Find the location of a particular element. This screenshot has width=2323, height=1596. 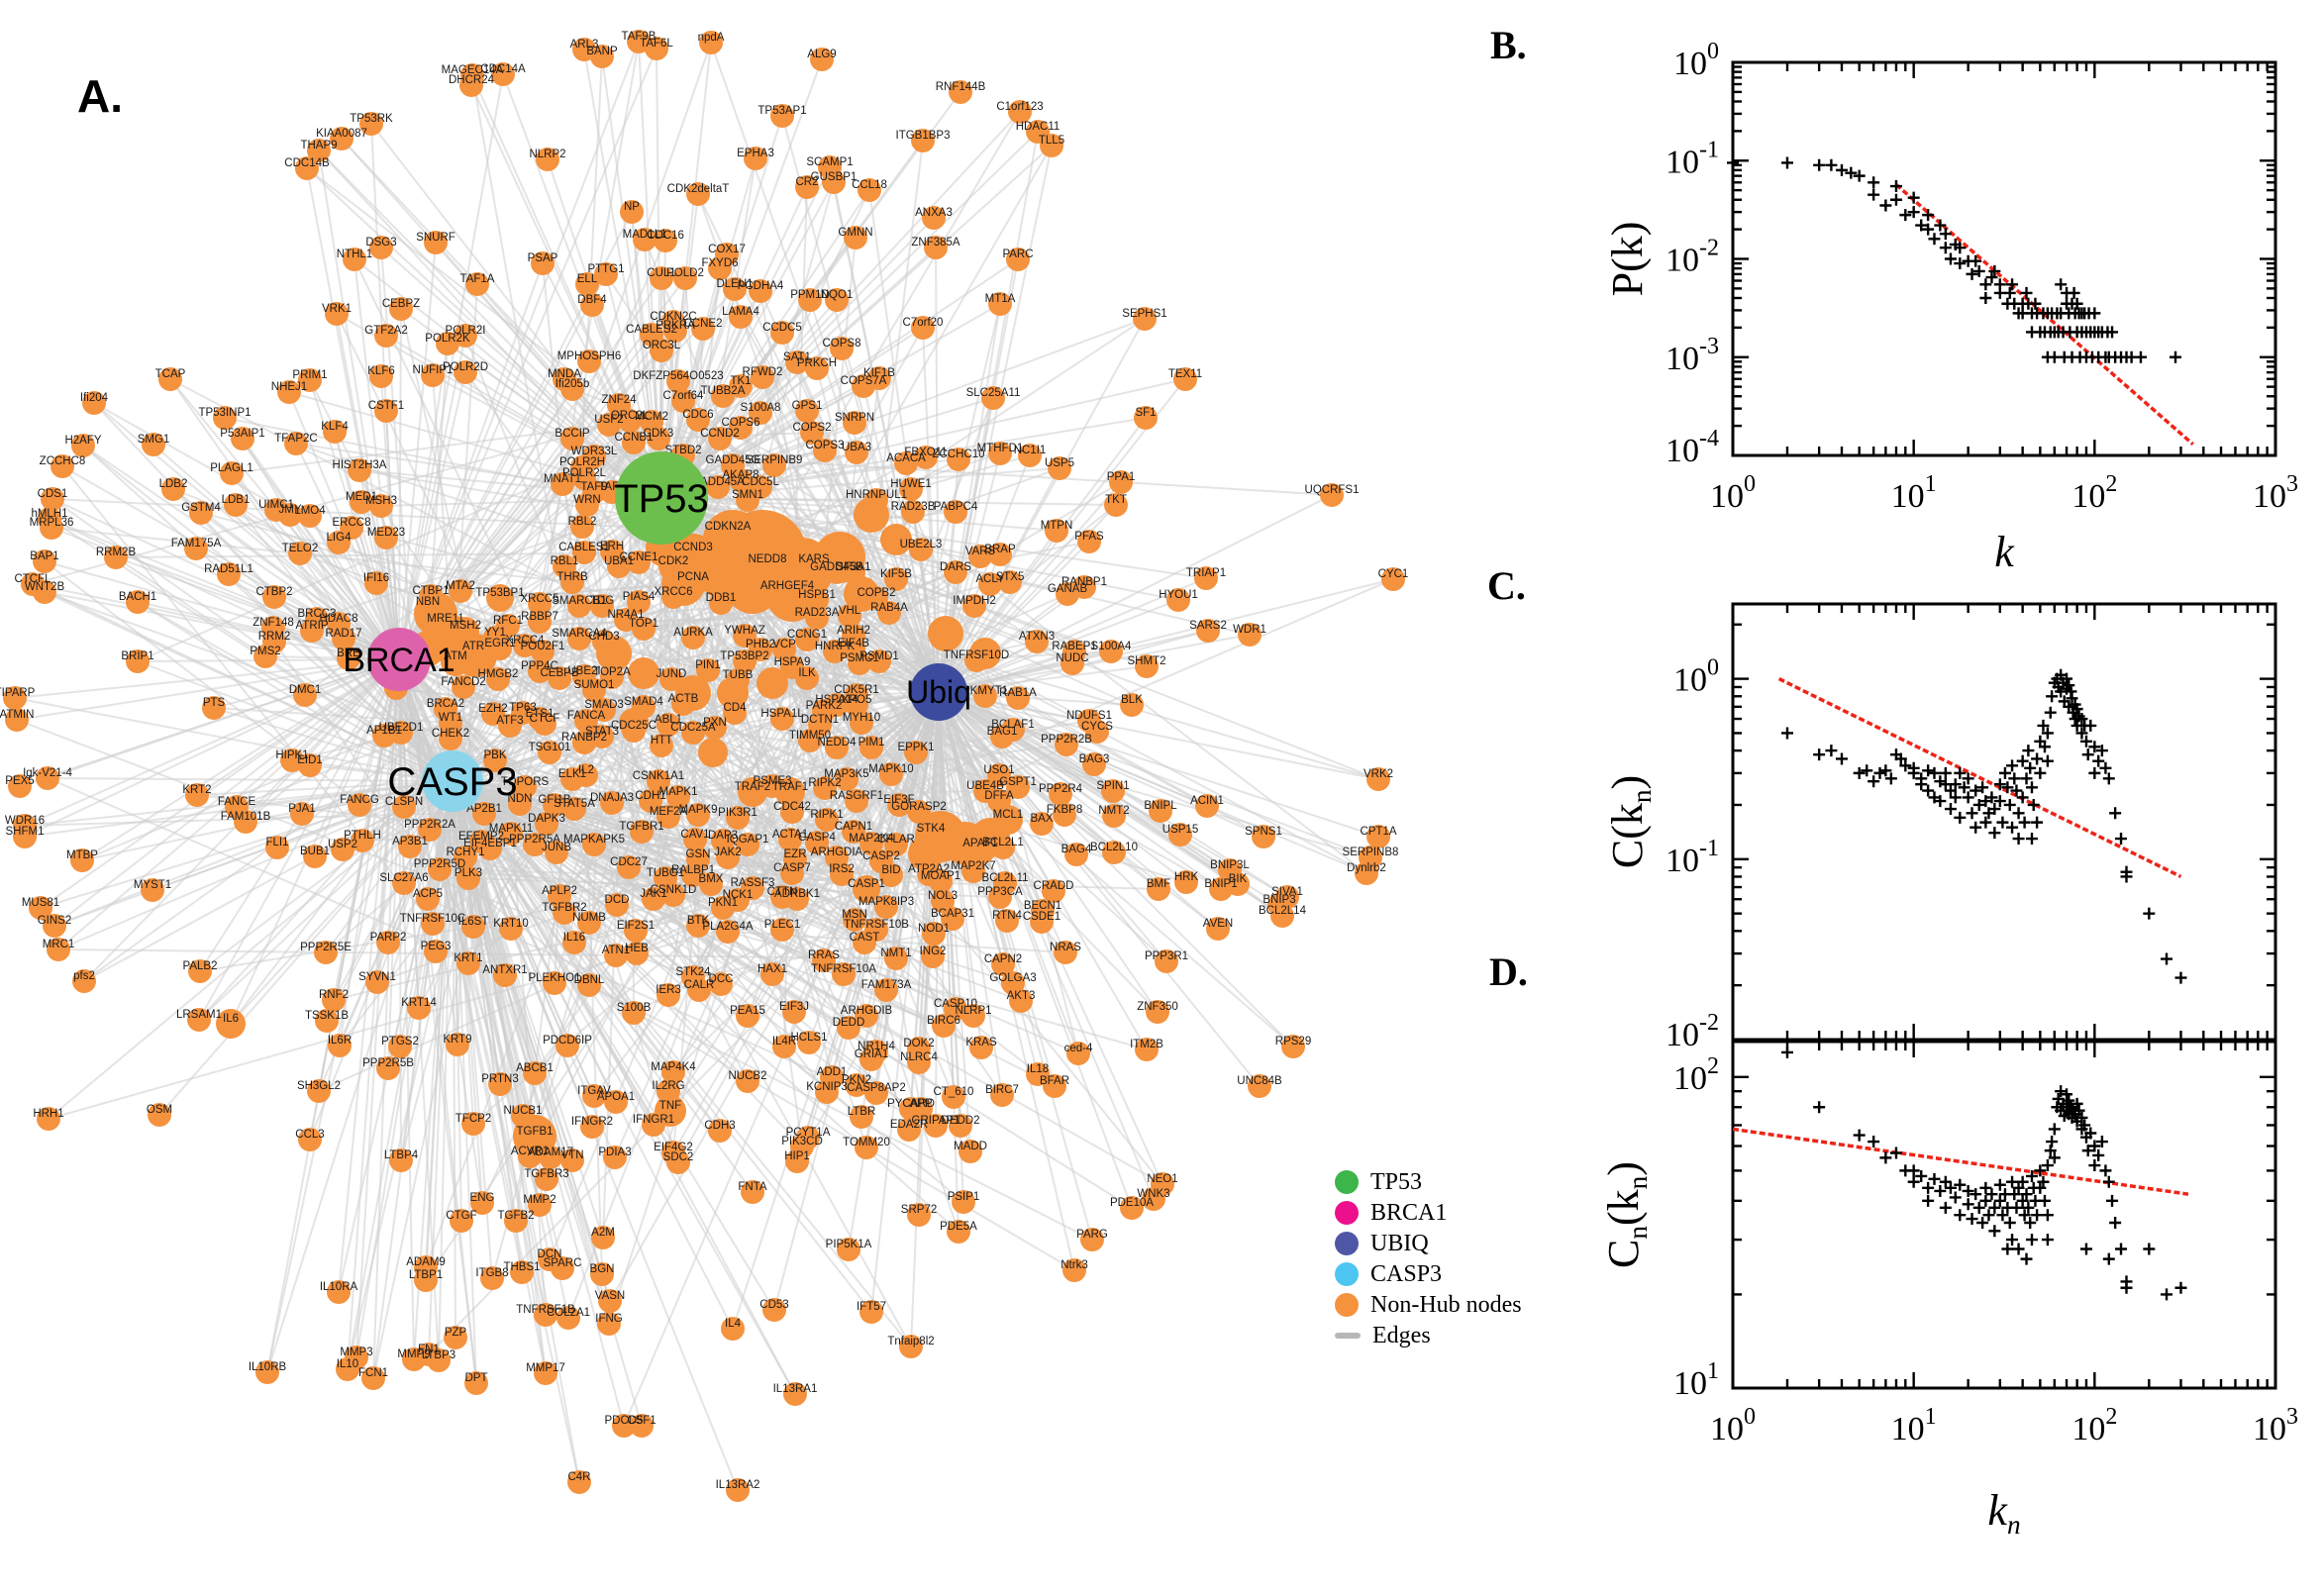

hub-node-ubiq is located at coordinates (938, 692).